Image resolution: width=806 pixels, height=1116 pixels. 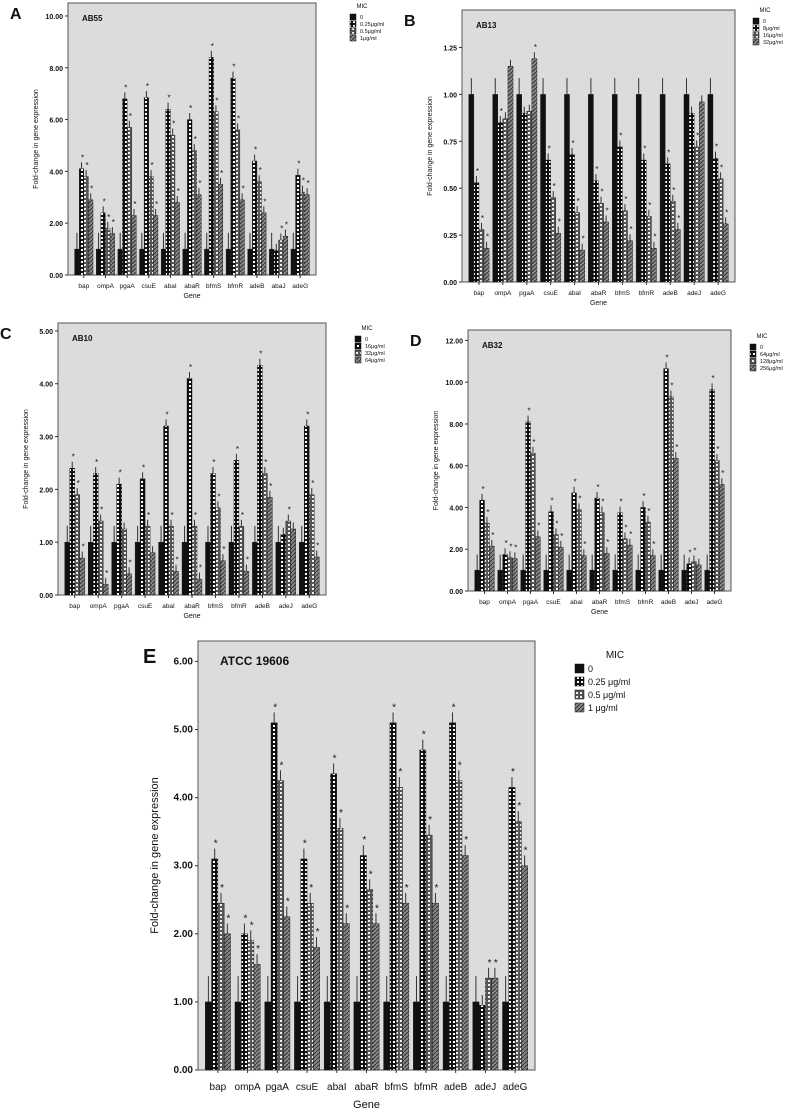 What do you see at coordinates (375, 347) in the screenshot?
I see `legend-label: 16μg/ml` at bounding box center [375, 347].